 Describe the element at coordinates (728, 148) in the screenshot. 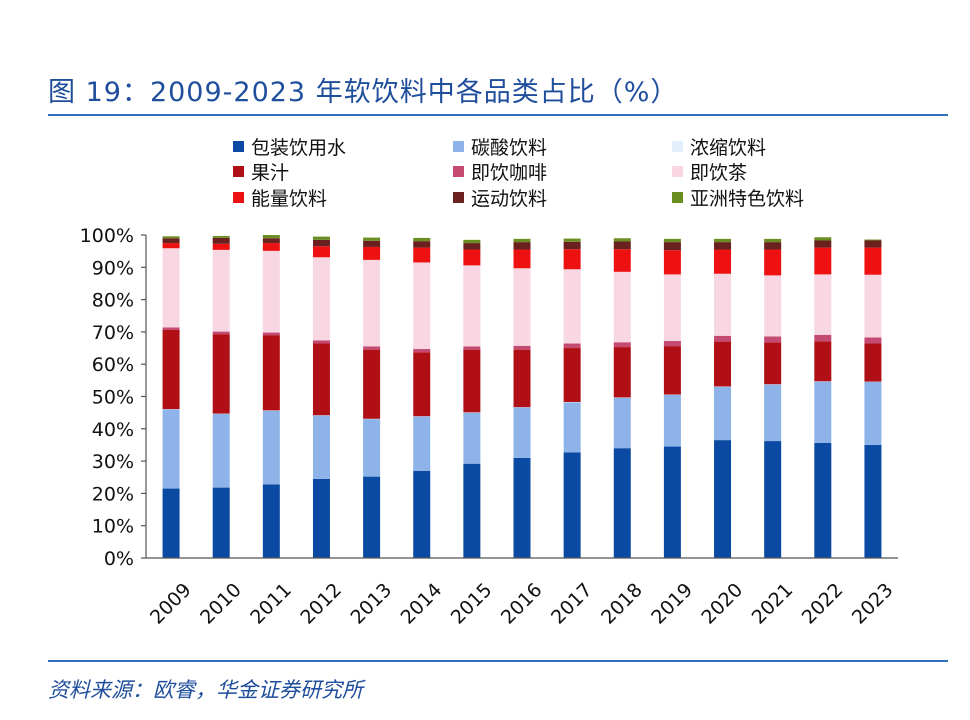

I see `legend-label-3: 浓缩饮料` at that location.